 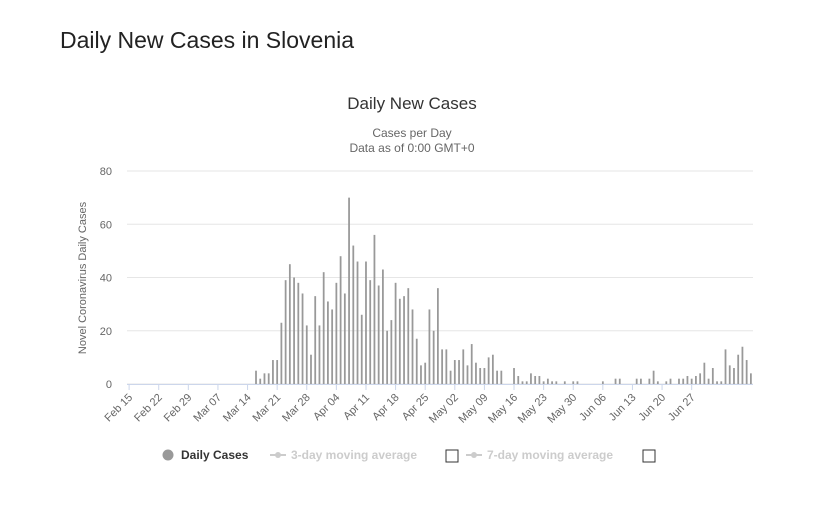 I want to click on legend-item-3day-average: 3-day moving average, so click(x=343, y=455).